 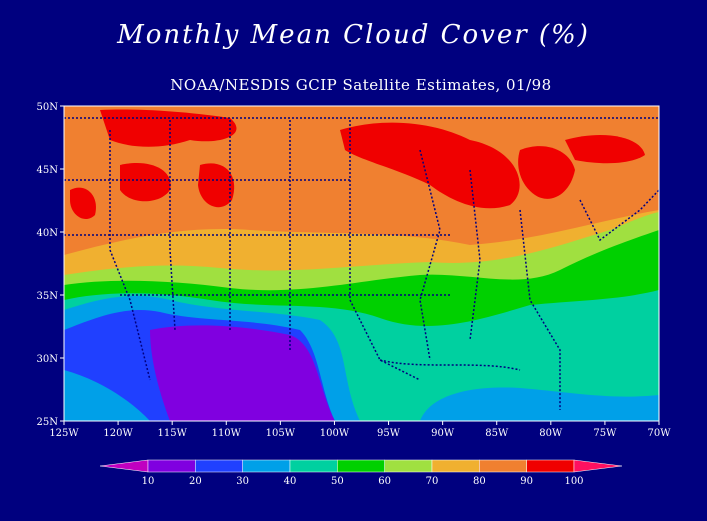 I want to click on contour-90-100-ne, so click(x=605, y=149).